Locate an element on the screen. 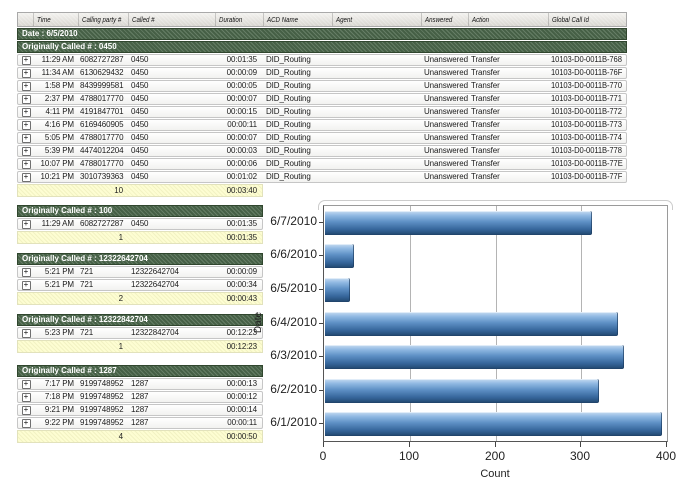 The width and height of the screenshot is (676, 485). column-header-label: Calling party # is located at coordinates (102, 19).